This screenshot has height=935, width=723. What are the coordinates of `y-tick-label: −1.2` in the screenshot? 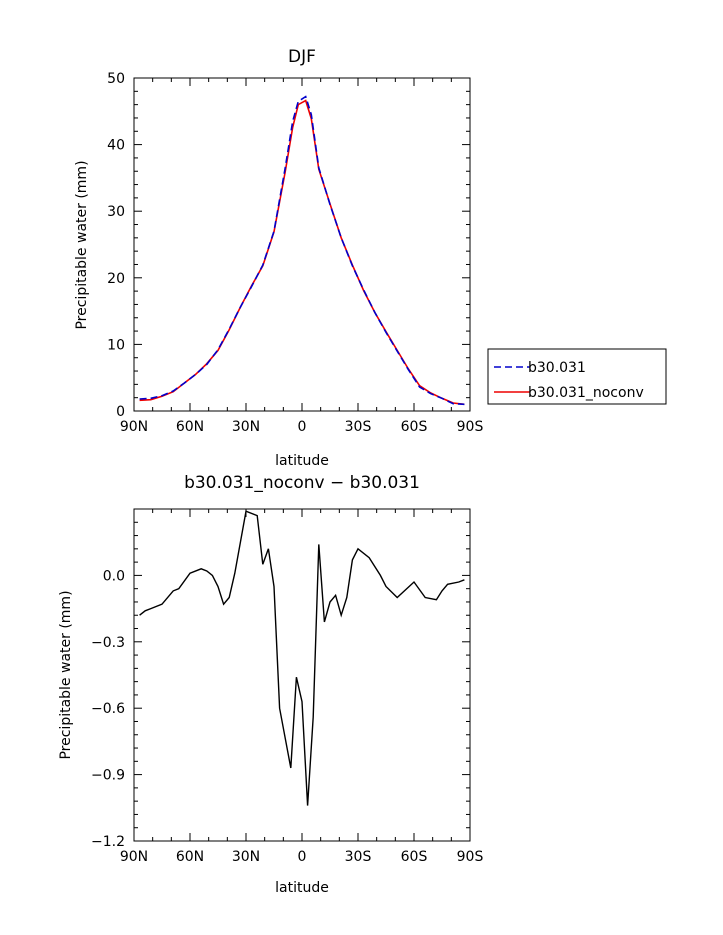 It's located at (108, 842).